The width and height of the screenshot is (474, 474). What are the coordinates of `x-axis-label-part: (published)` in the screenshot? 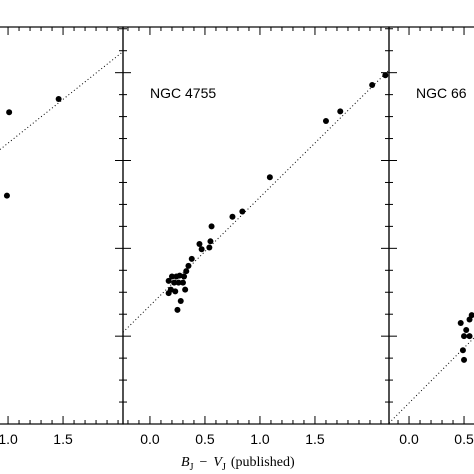 It's located at (263, 462).